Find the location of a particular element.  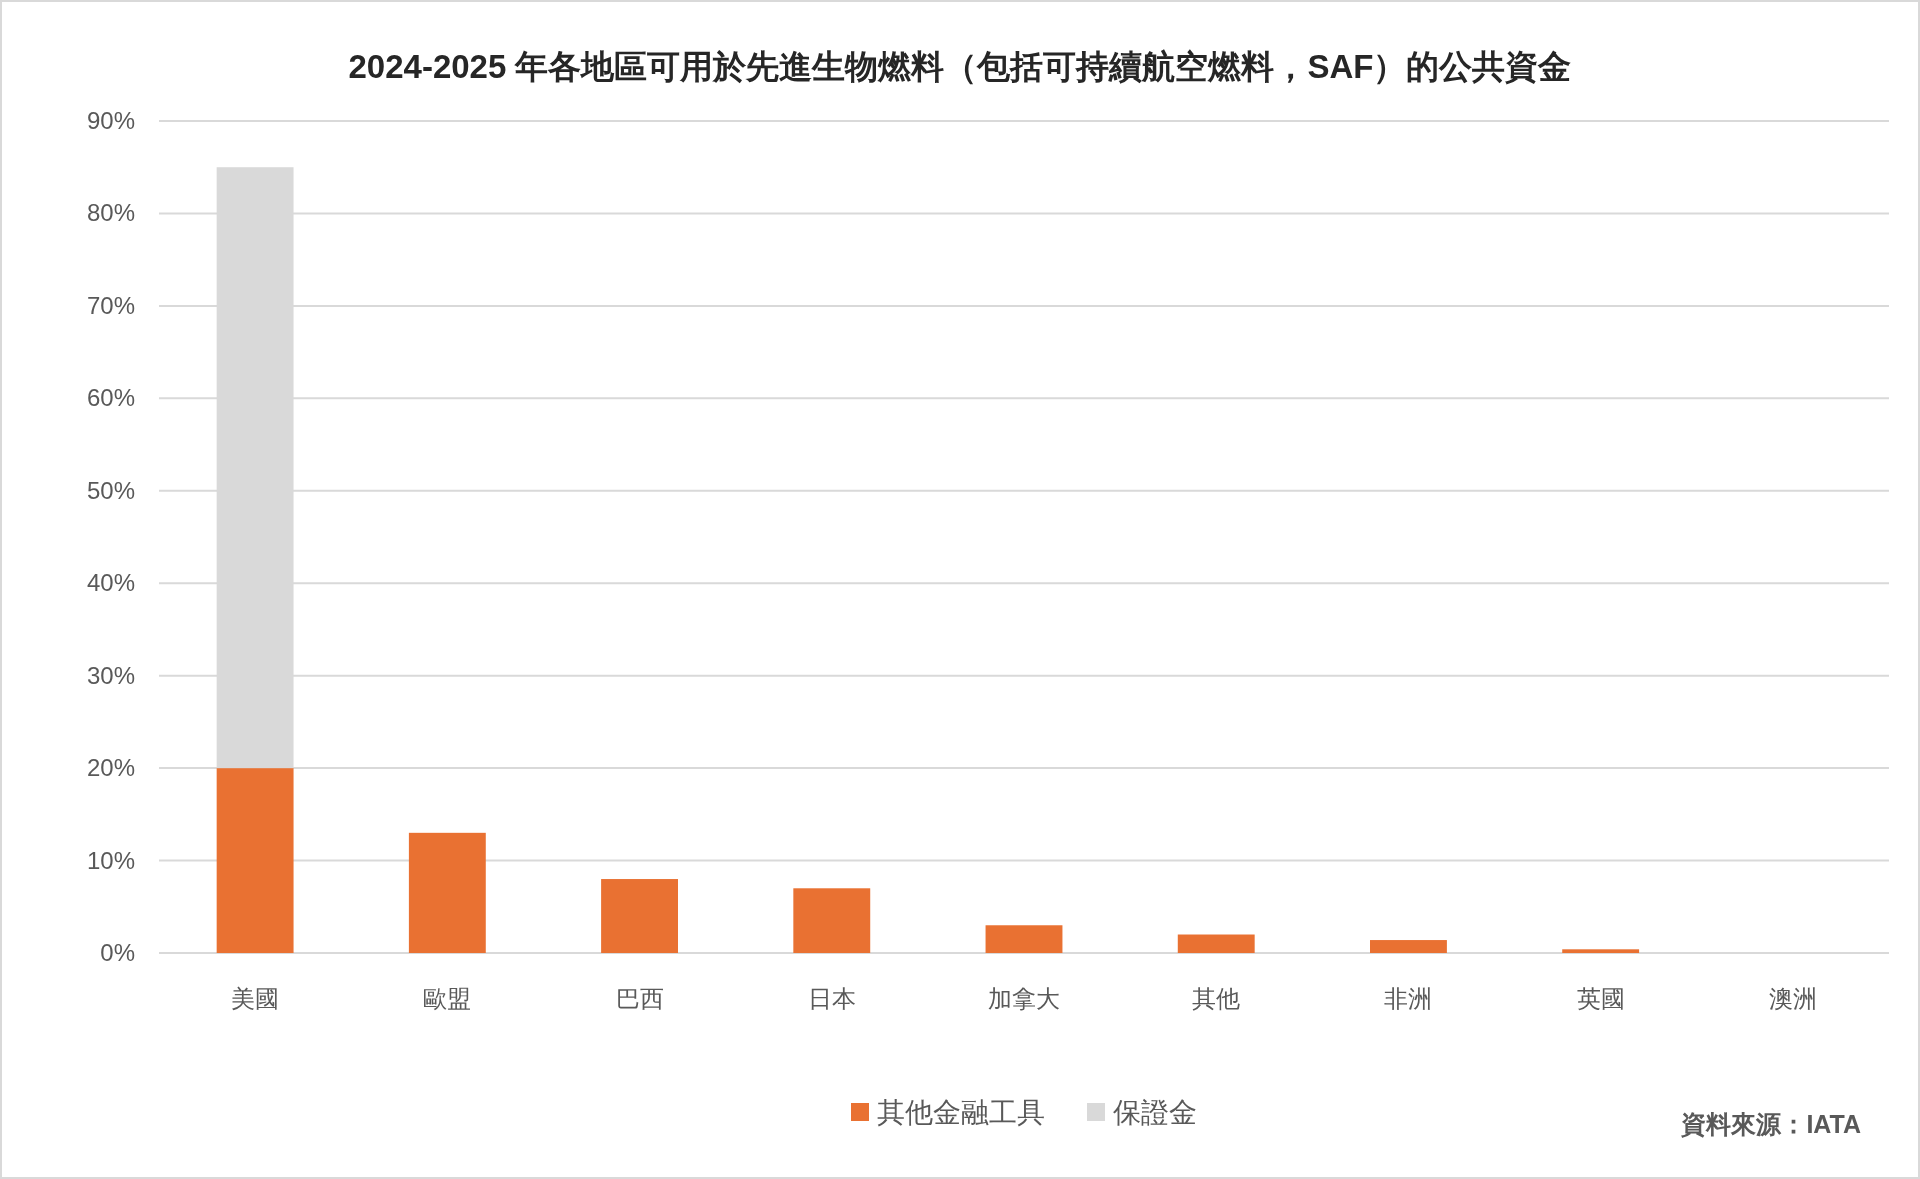

annotation: 資料來源：IATA is located at coordinates (1771, 1124).